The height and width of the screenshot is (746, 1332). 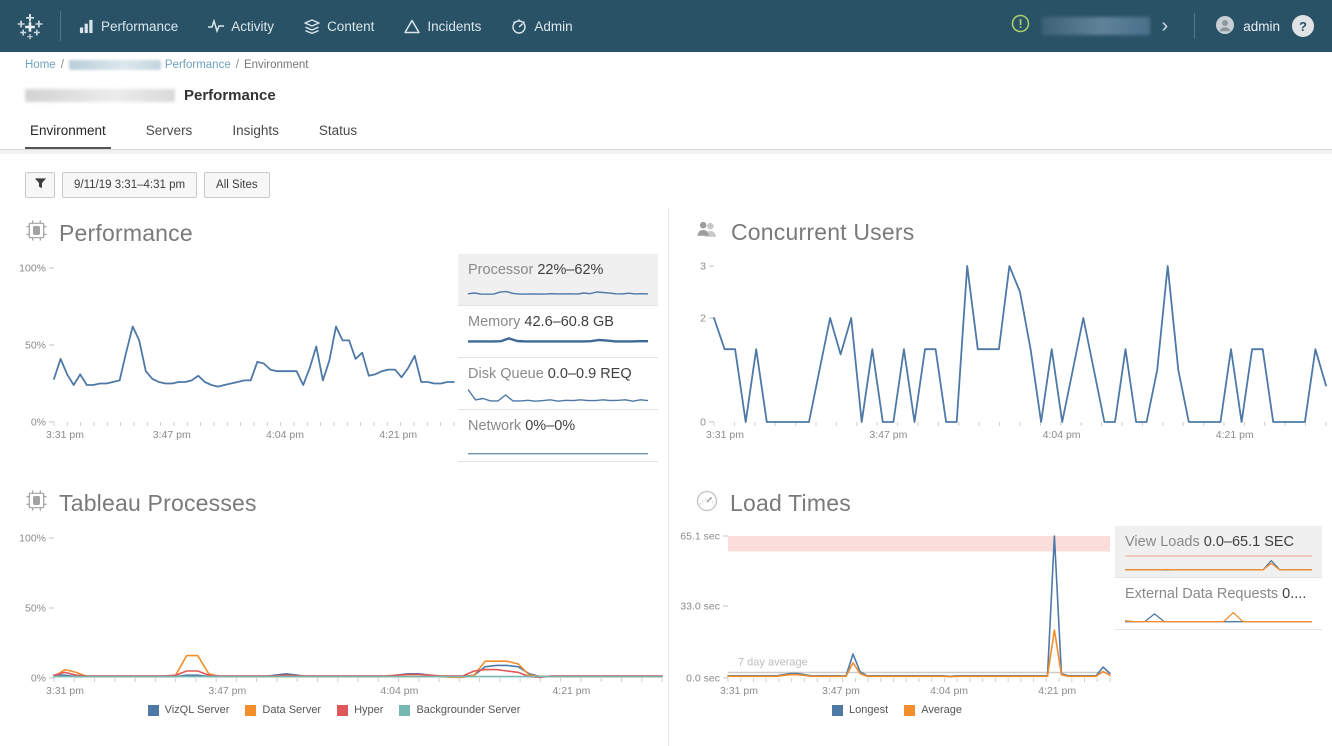 I want to click on chevron-right-icon: ›, so click(x=1165, y=26).